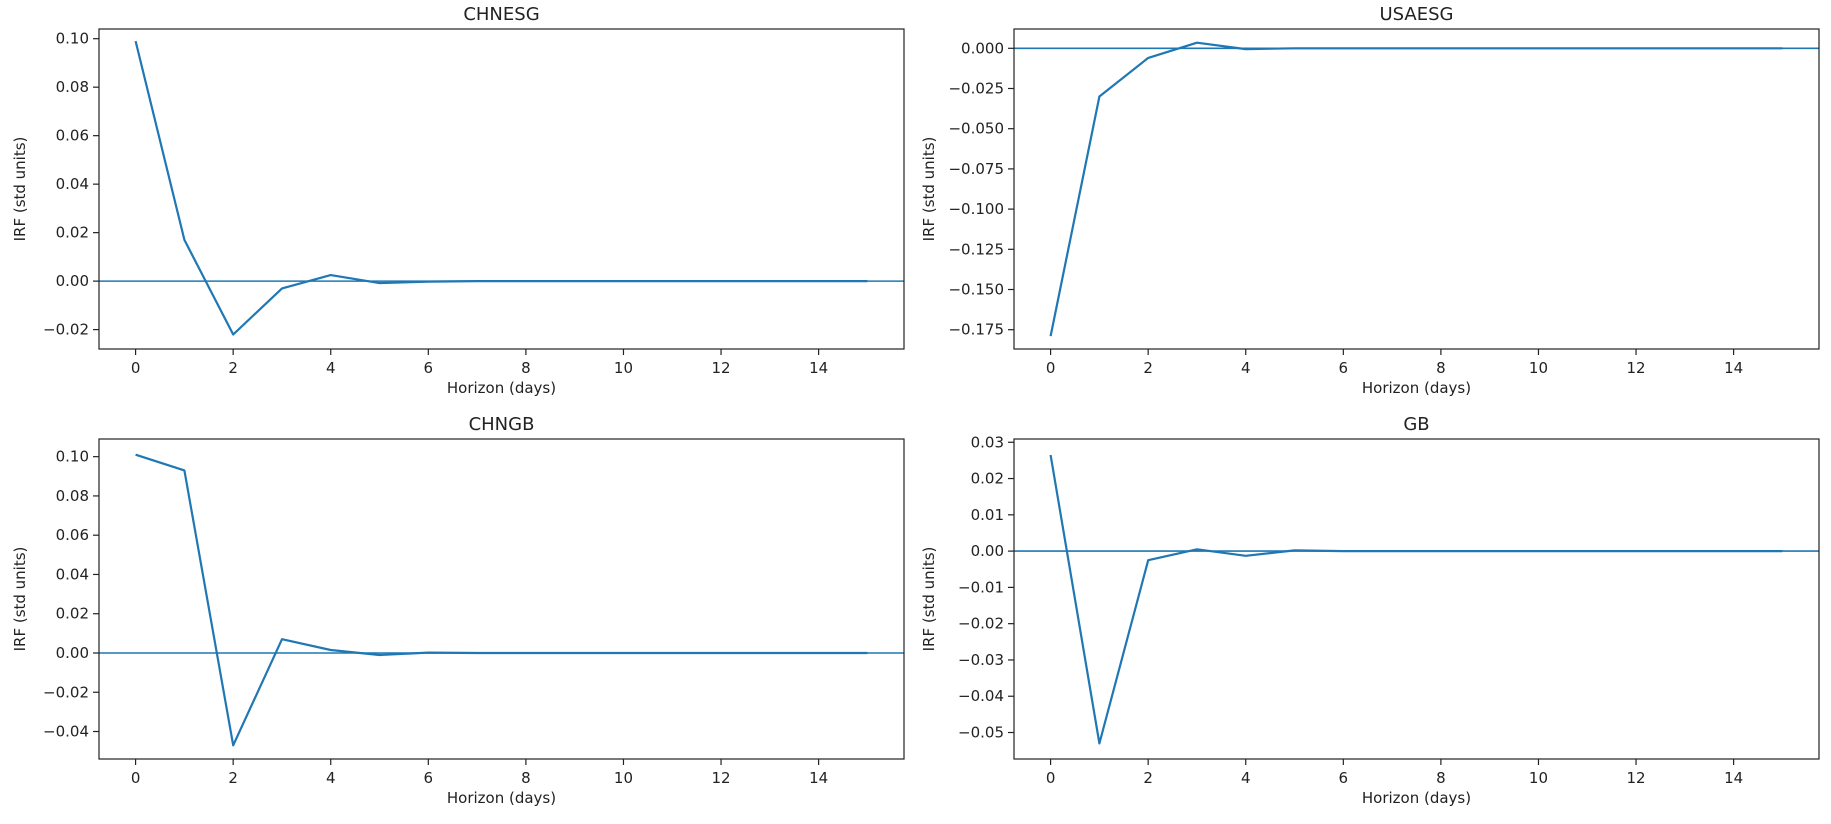 This screenshot has height=824, width=1831. I want to click on y-tick-label: −0.01, so click(981, 587).